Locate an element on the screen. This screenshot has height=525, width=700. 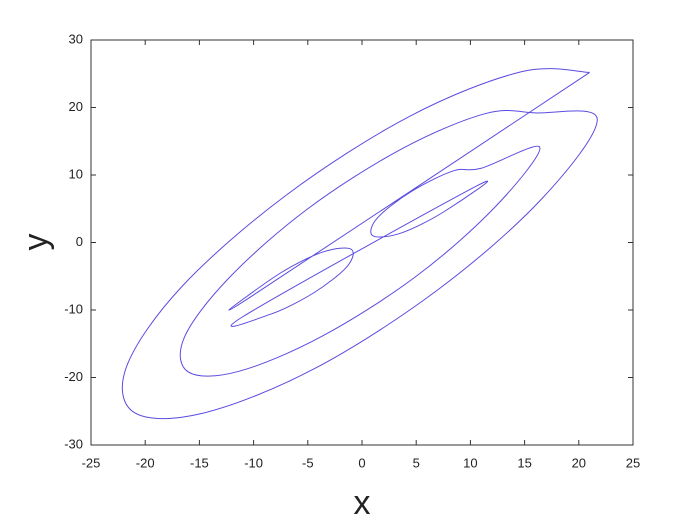
x-tick-label: 10 is located at coordinates (470, 462).